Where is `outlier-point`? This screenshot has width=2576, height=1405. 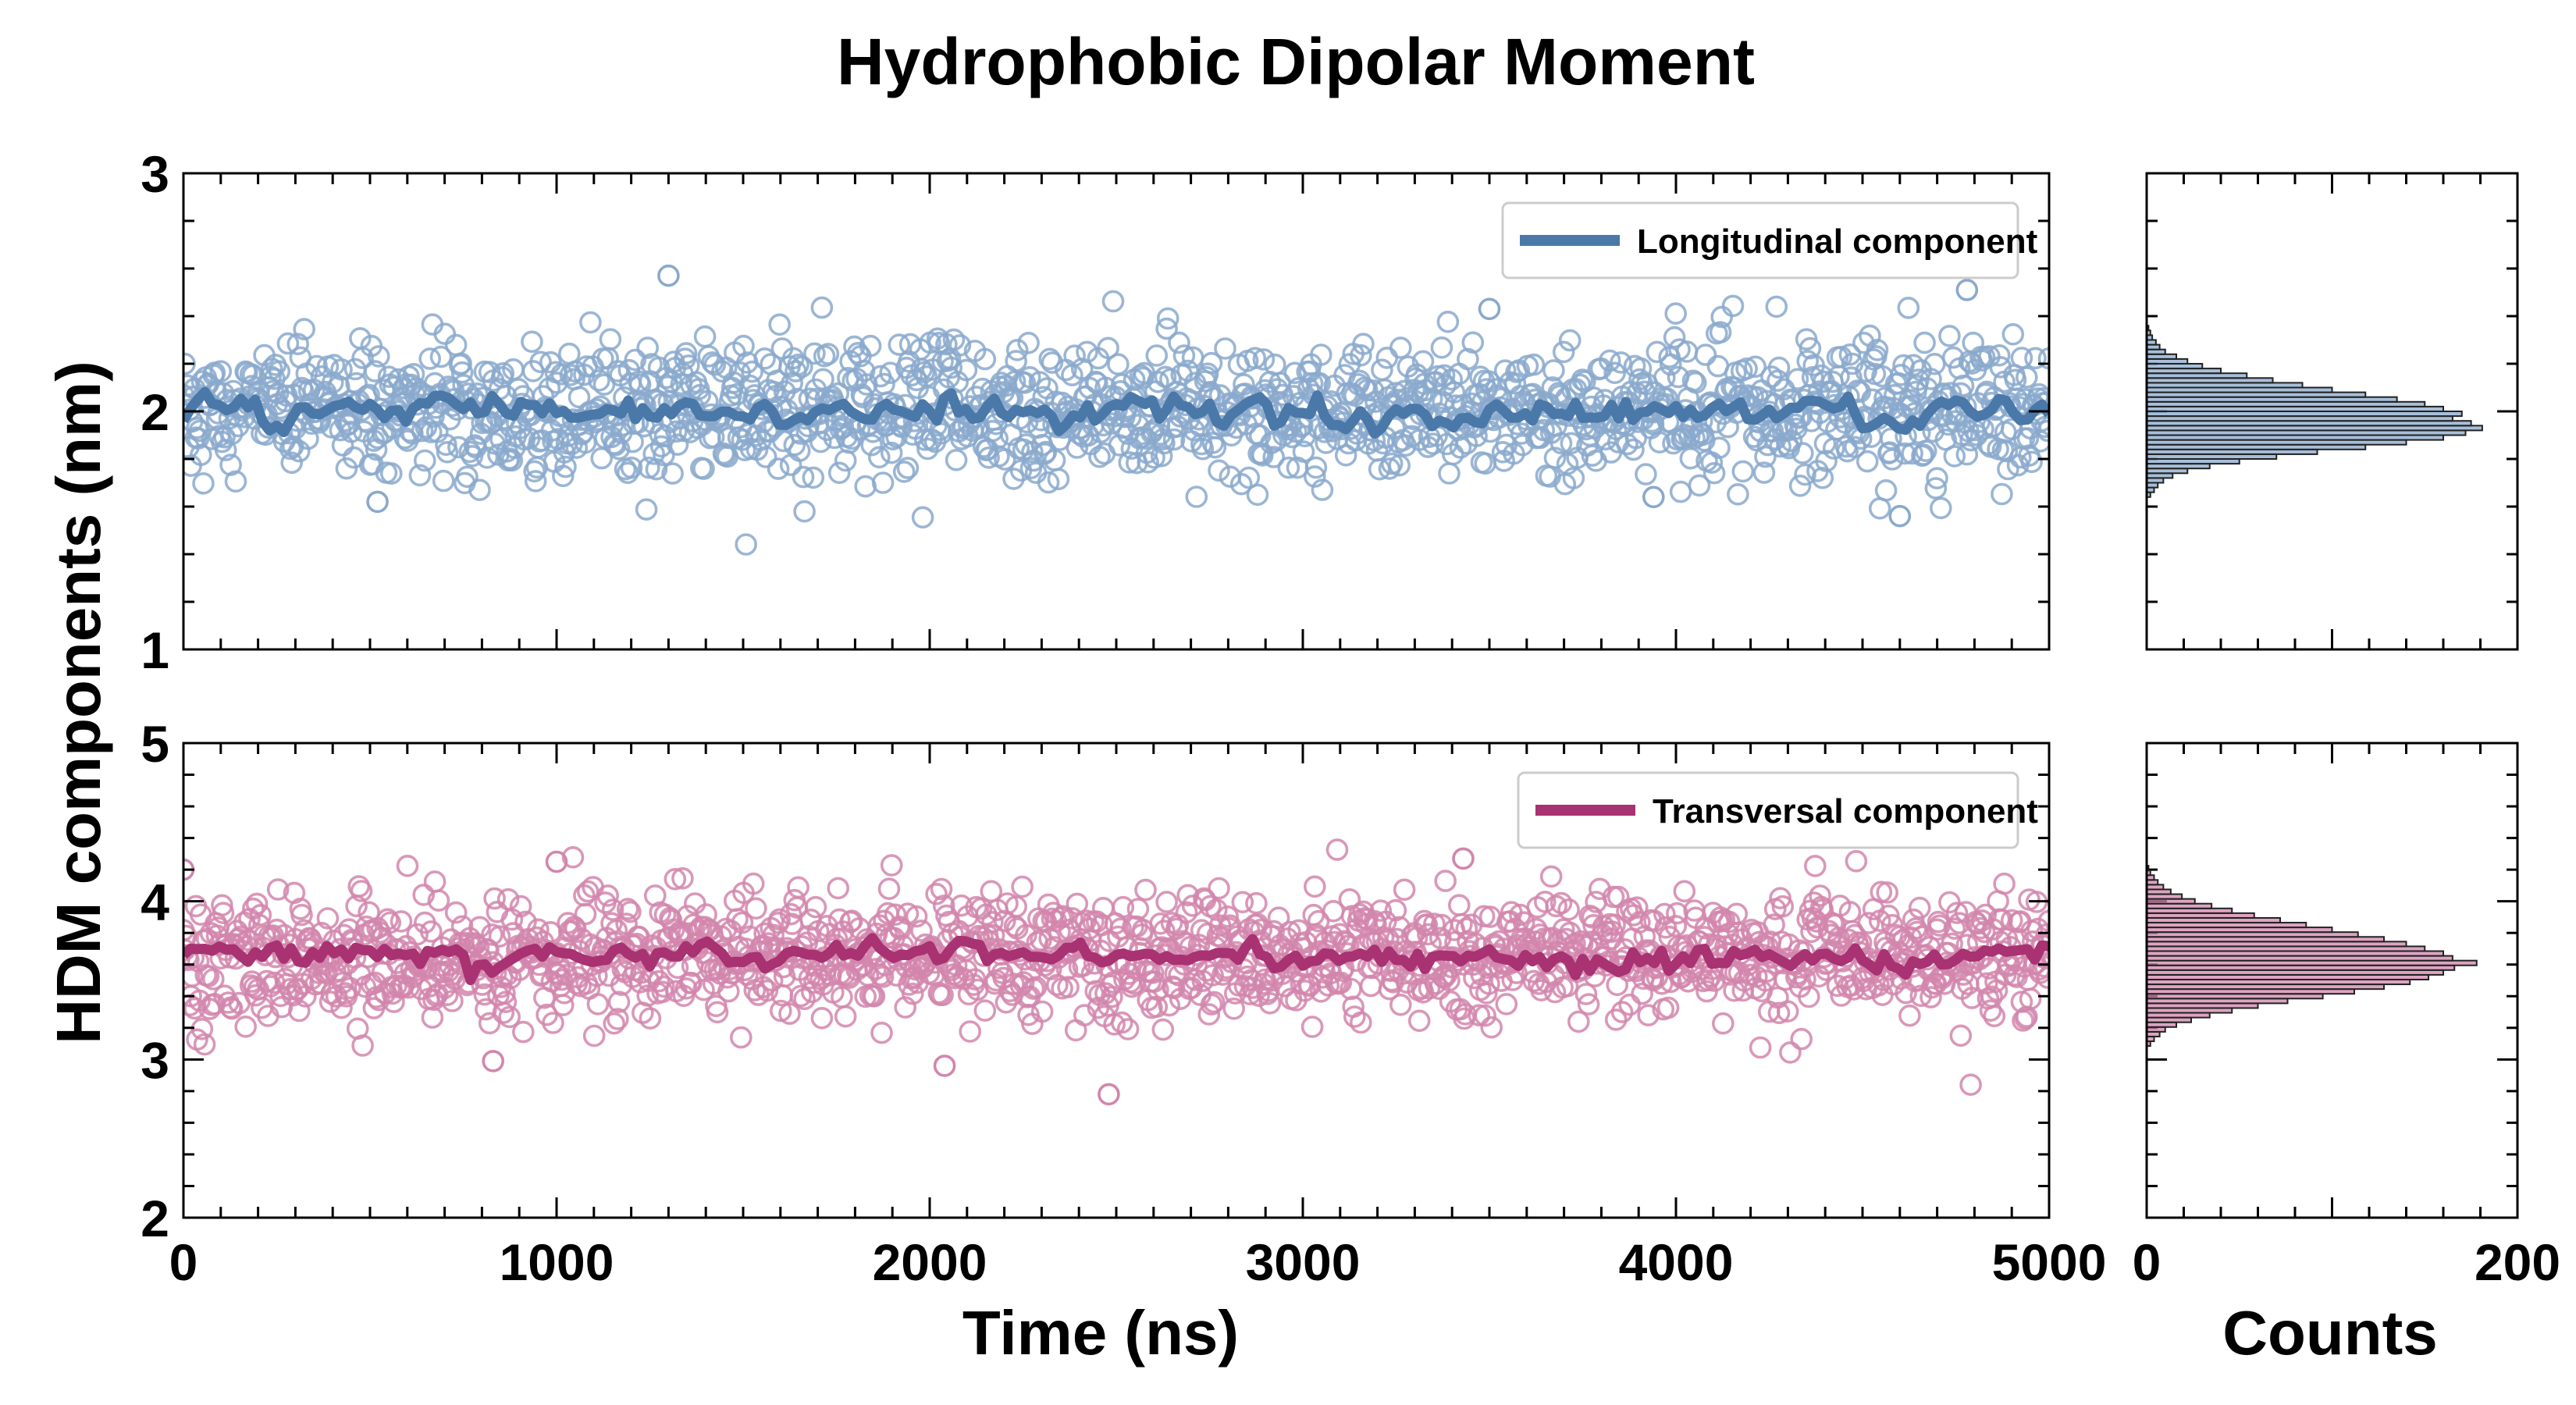 outlier-point is located at coordinates (1900, 516).